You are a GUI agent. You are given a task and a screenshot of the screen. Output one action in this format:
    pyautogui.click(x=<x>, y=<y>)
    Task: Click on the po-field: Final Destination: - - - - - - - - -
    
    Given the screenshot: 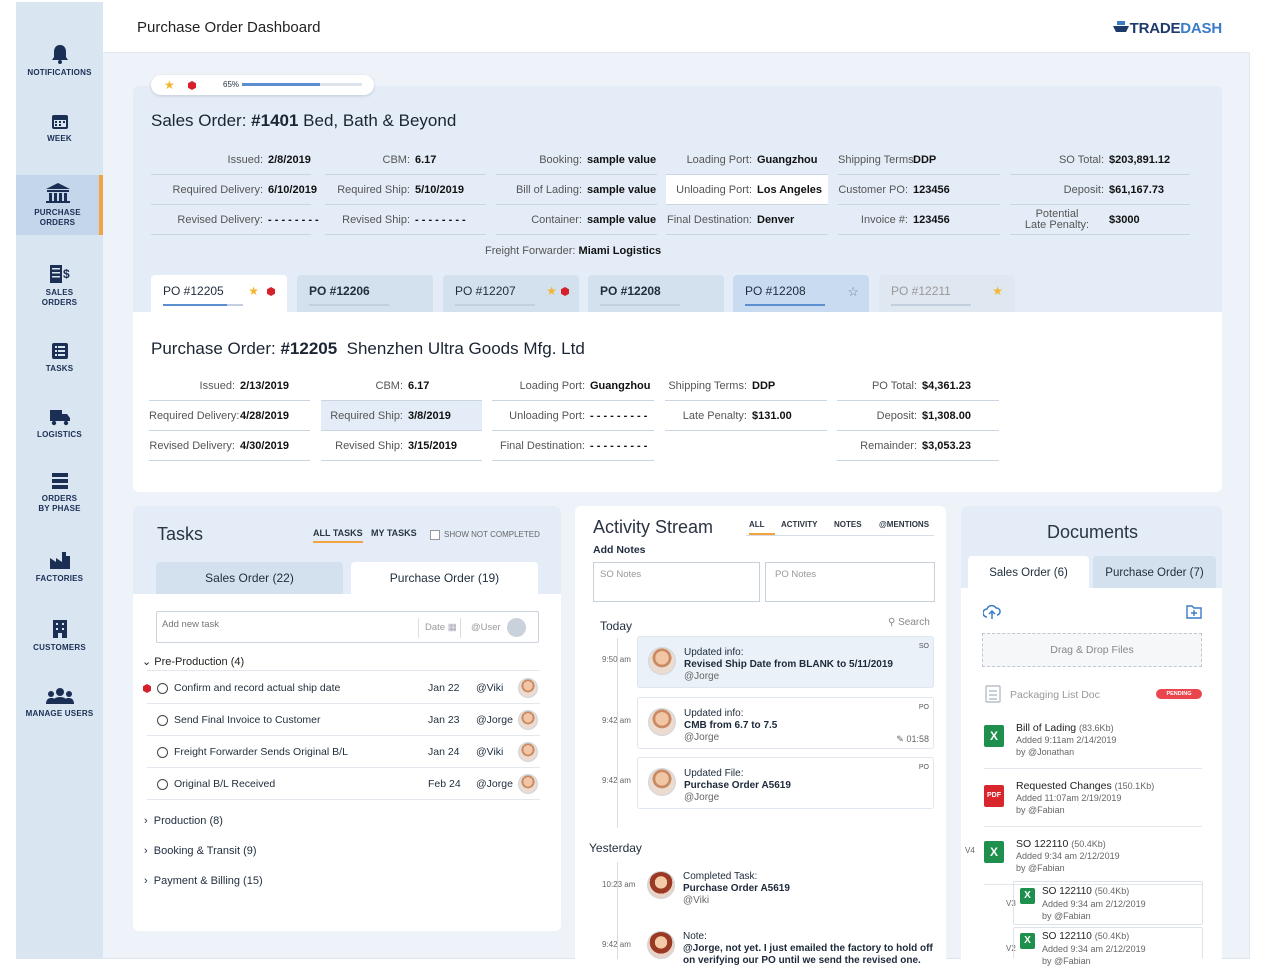 What is the action you would take?
    pyautogui.click(x=573, y=446)
    